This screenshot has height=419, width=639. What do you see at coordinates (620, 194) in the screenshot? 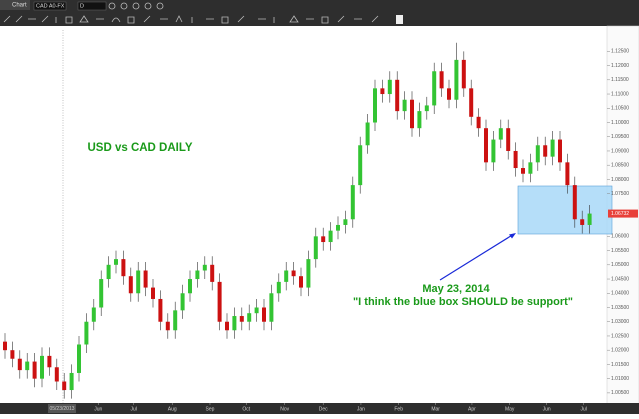
I see `y-tick-label: 1.07500` at bounding box center [620, 194].